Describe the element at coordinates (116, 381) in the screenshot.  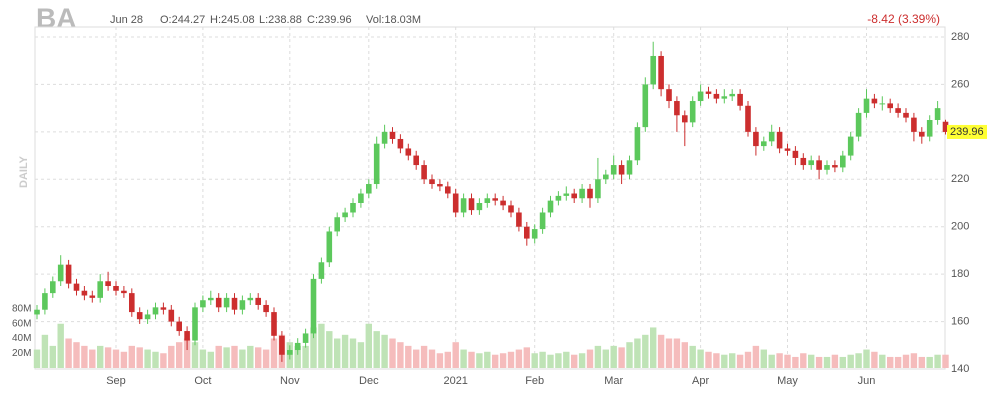
I see `x-tick-label: Sep` at that location.